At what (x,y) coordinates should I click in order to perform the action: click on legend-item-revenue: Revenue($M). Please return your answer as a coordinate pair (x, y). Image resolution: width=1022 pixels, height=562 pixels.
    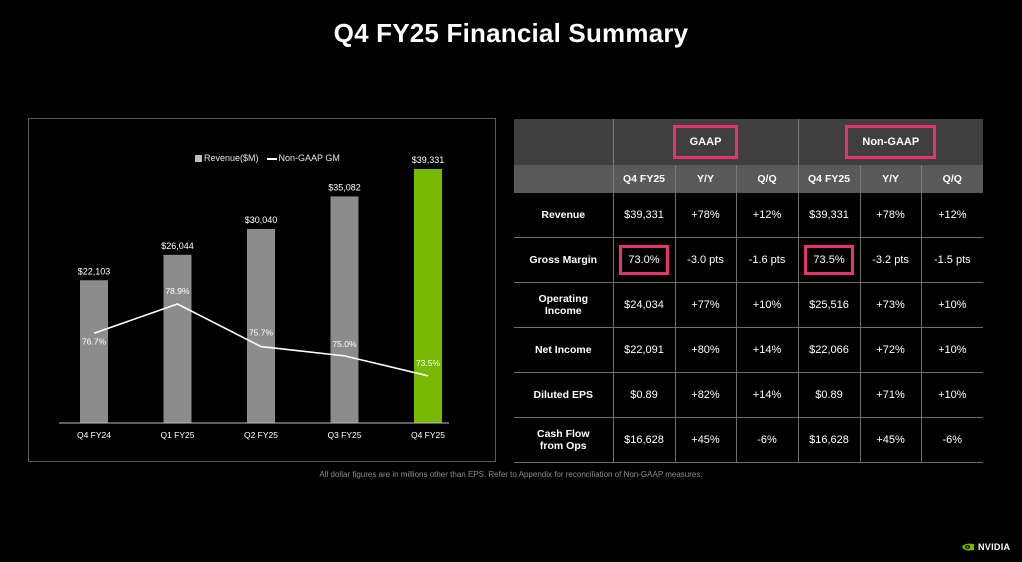
    Looking at the image, I should click on (227, 158).